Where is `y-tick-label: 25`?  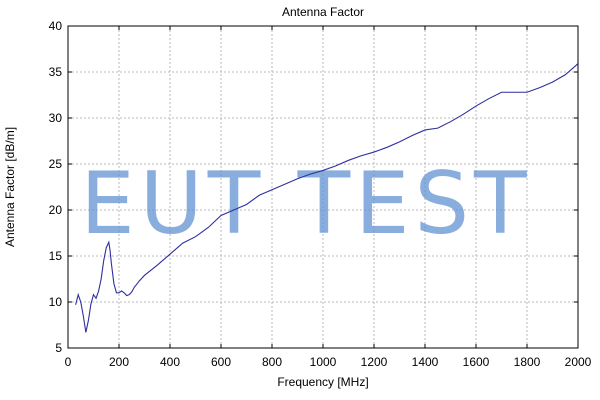
y-tick-label: 25 is located at coordinates (56, 164).